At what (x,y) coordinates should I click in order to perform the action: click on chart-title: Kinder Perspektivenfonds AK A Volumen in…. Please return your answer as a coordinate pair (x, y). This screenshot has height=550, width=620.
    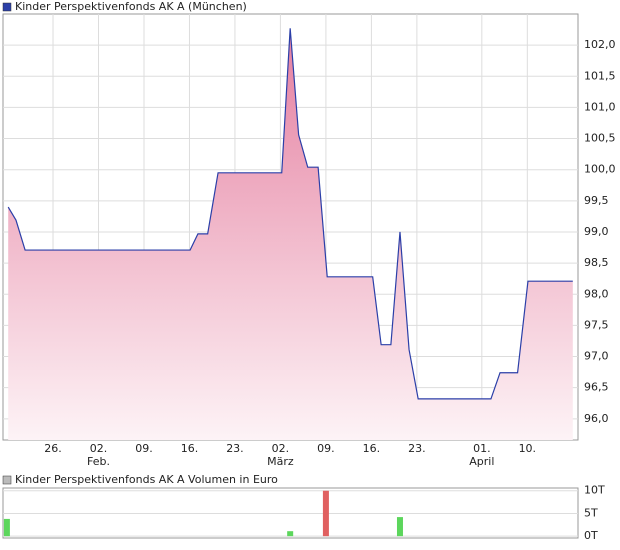
    Looking at the image, I should click on (146, 479).